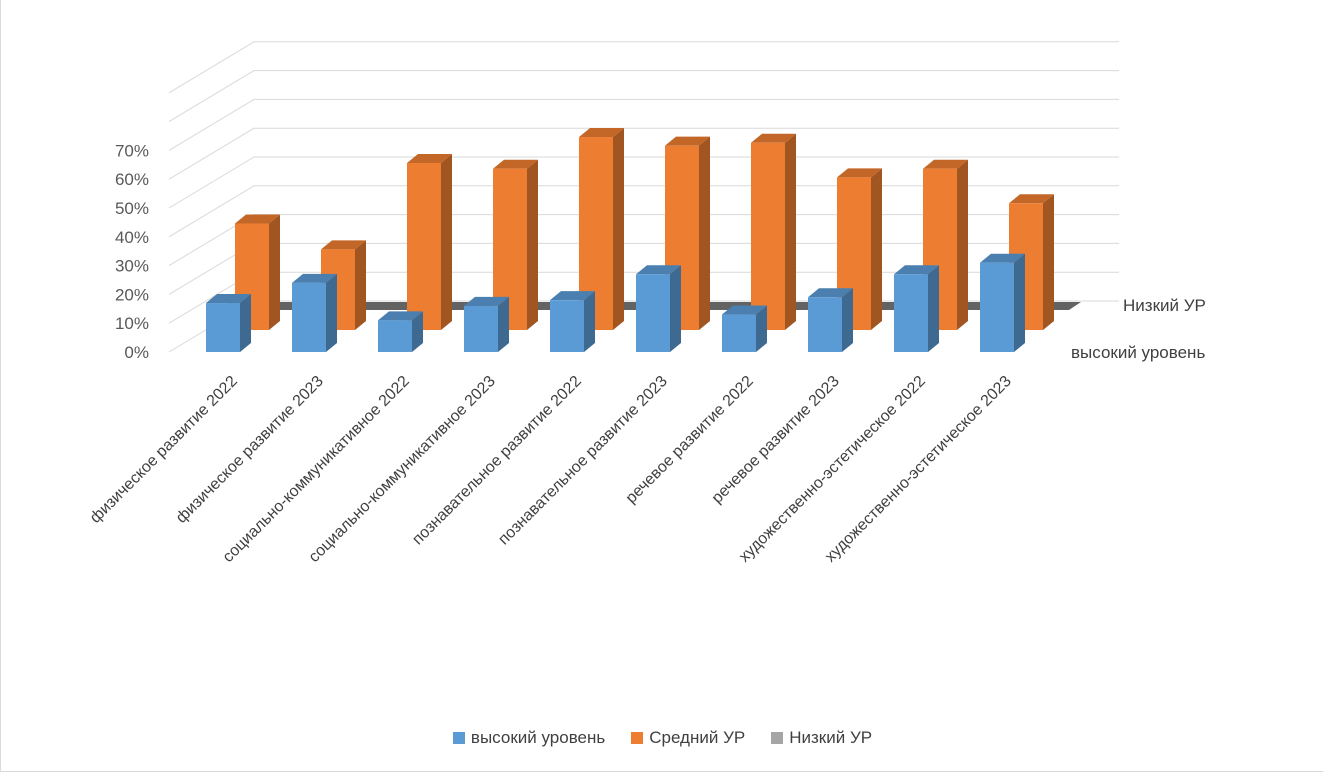 This screenshot has width=1323, height=772. I want to click on category-label: познавательное развитие 2023, so click(583, 461).